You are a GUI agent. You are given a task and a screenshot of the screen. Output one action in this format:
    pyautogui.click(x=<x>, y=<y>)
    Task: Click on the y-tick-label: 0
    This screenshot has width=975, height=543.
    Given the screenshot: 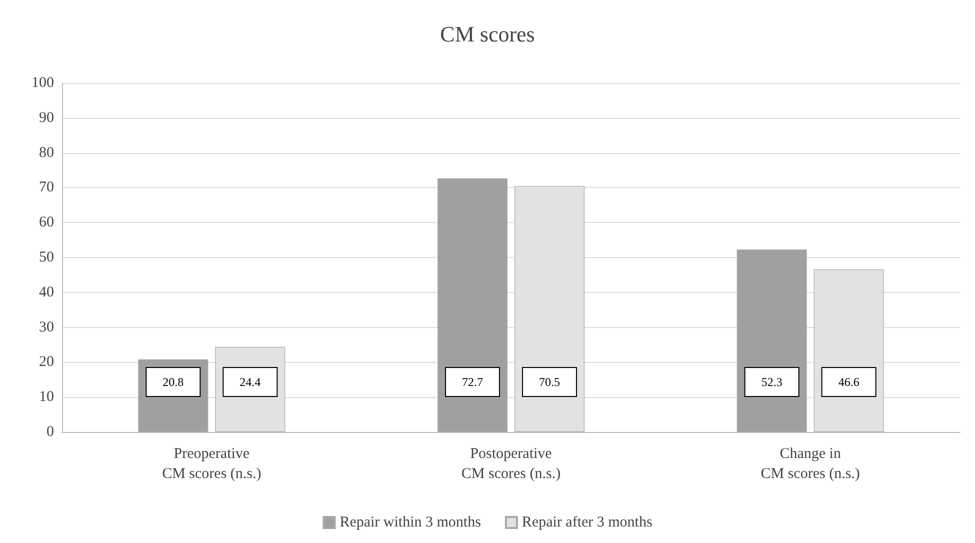 What is the action you would take?
    pyautogui.click(x=50, y=432)
    